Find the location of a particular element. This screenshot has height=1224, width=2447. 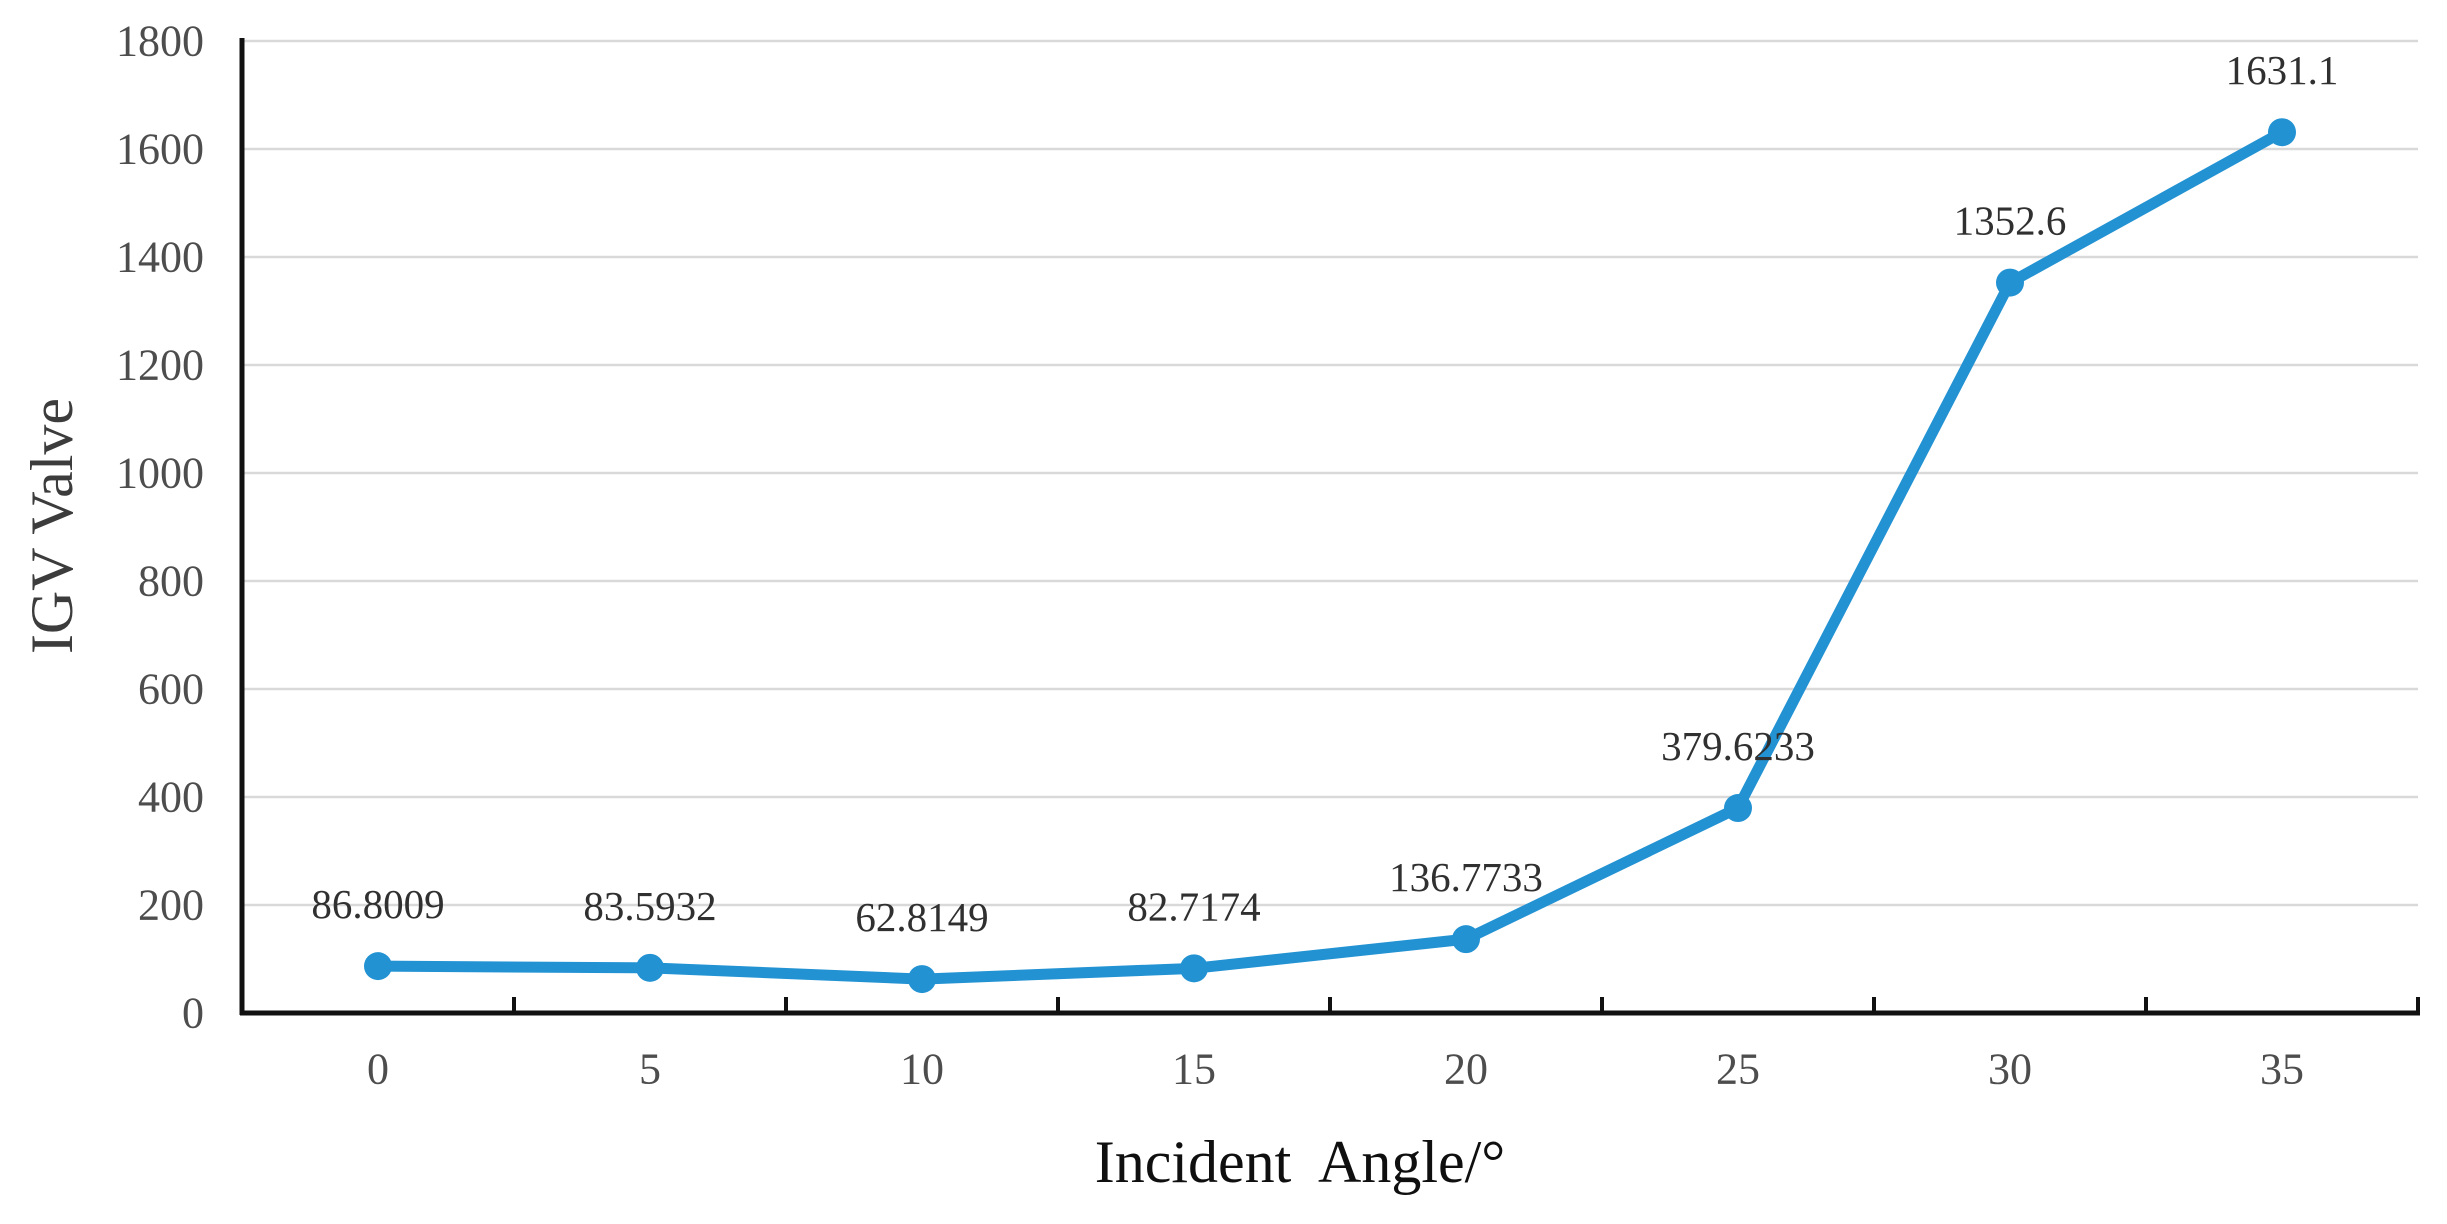

x-tick-label: 10 is located at coordinates (922, 1069).